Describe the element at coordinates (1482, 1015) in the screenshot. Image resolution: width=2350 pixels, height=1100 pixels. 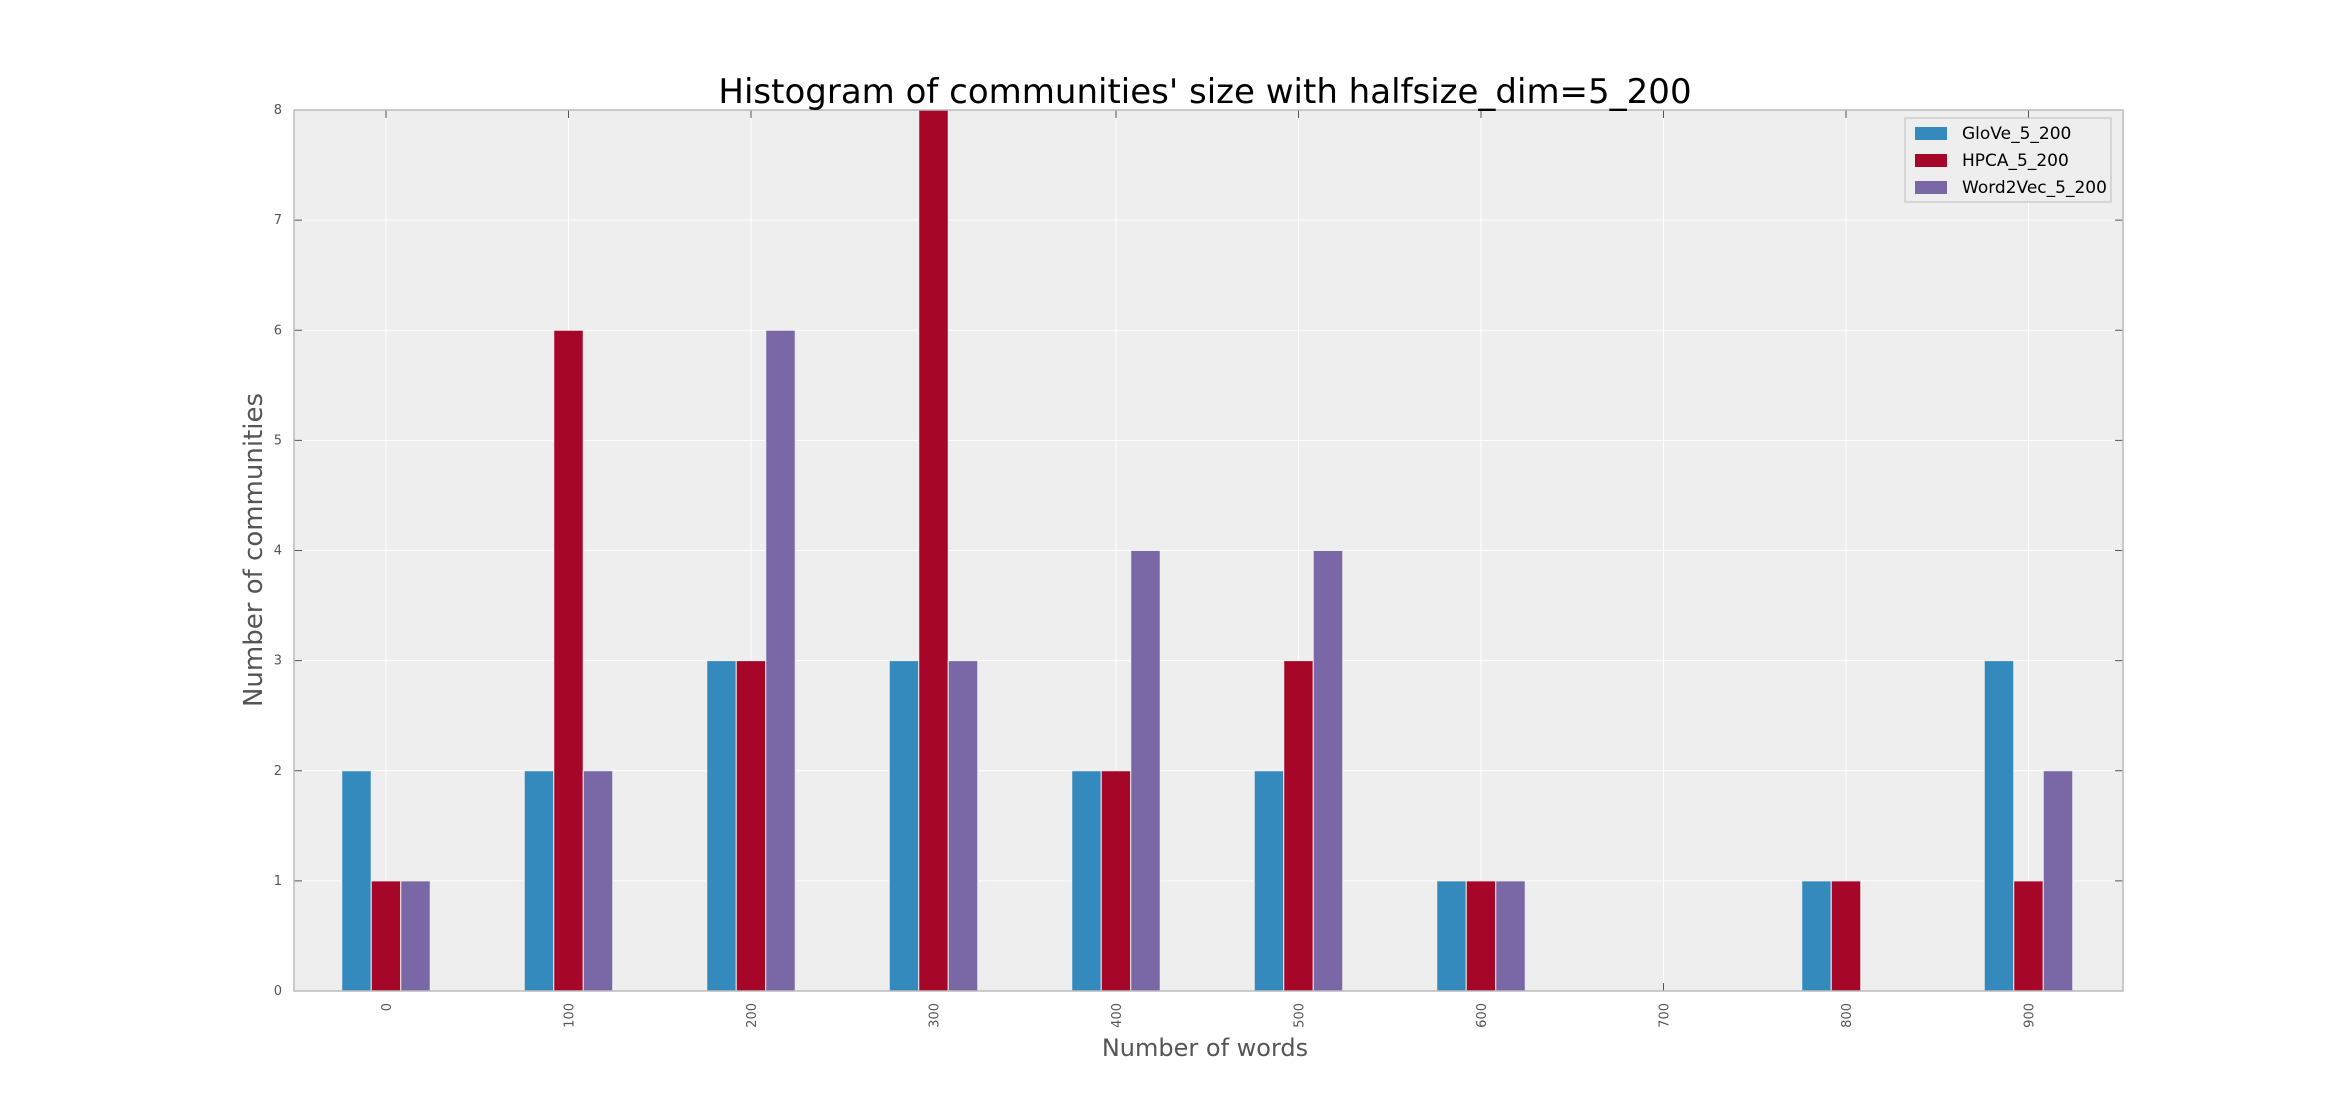
I see `x-tick-label: 600` at that location.